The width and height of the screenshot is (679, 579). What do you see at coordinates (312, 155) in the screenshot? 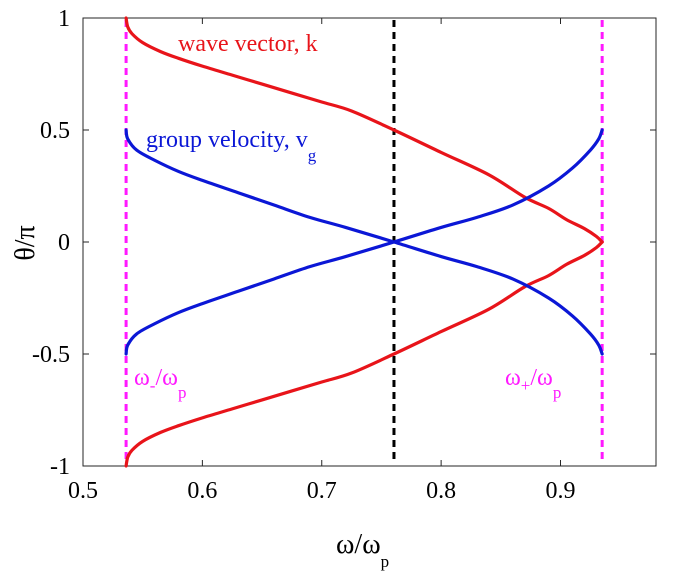
I see `annotation-group-velocity-sub: g` at bounding box center [312, 155].